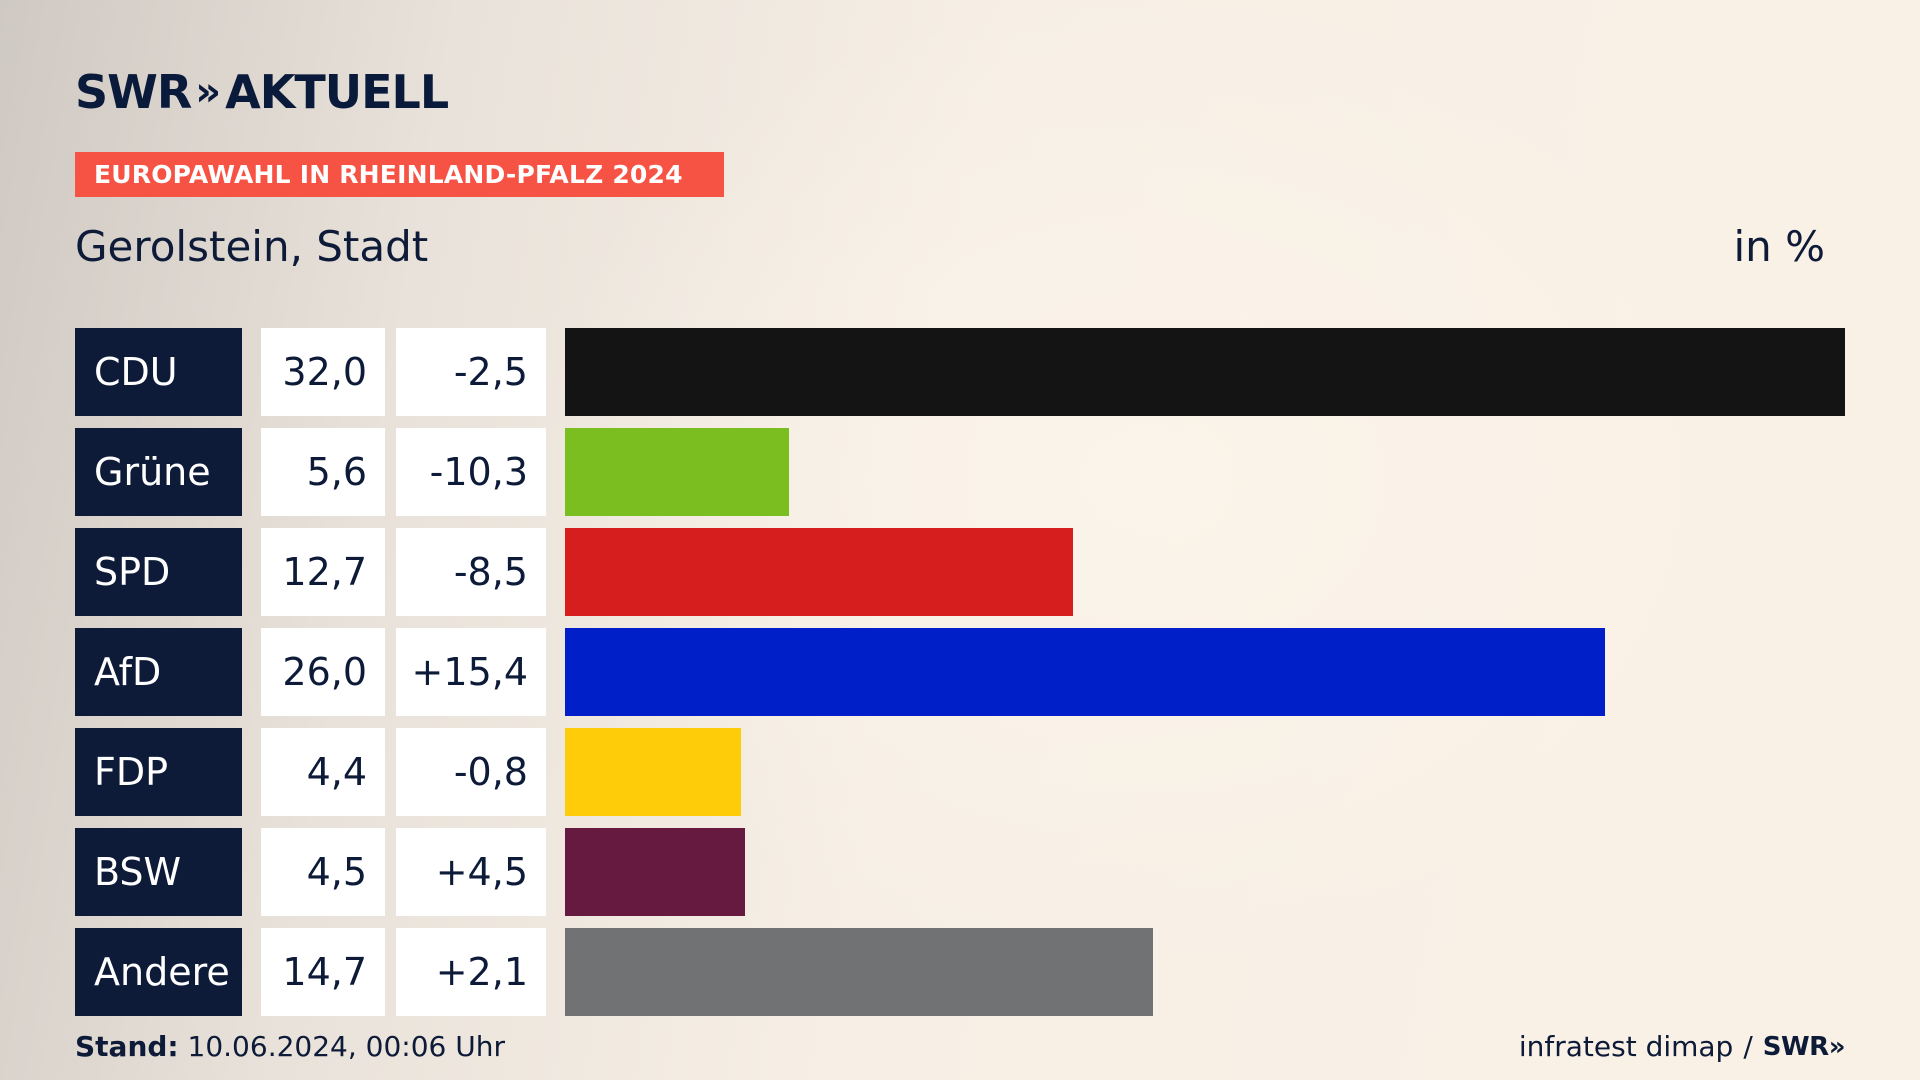 The width and height of the screenshot is (1920, 1080). What do you see at coordinates (208, 92) in the screenshot?
I see `logo-chevrons-icon: »` at bounding box center [208, 92].